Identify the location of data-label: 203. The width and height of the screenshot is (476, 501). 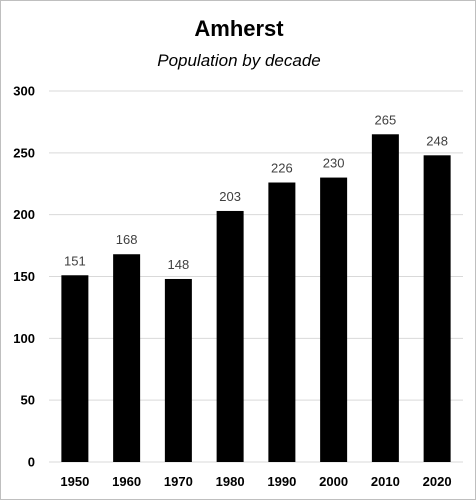
(230, 196).